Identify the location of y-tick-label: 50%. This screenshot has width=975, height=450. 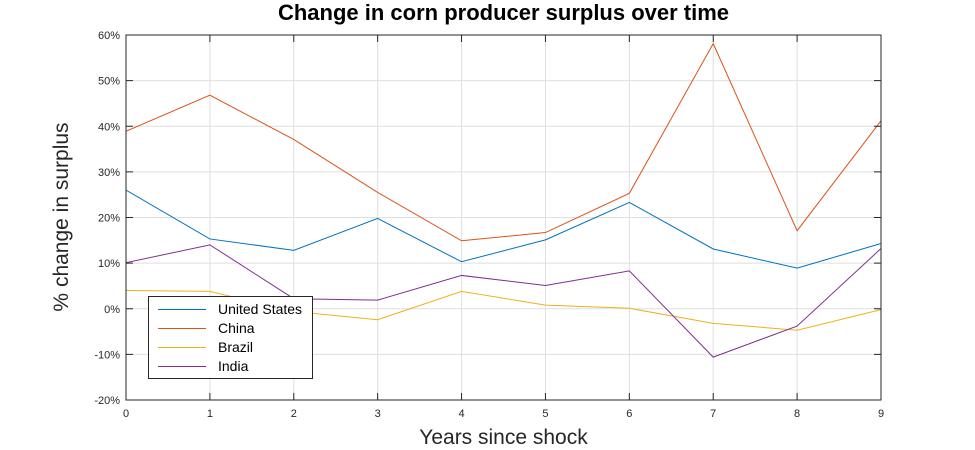
(109, 82).